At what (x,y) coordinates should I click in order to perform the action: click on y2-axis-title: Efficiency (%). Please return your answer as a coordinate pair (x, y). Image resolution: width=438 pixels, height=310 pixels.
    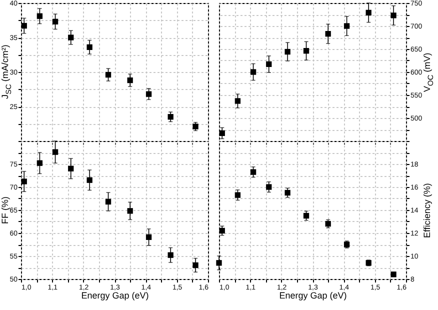
    Looking at the image, I should click on (427, 210).